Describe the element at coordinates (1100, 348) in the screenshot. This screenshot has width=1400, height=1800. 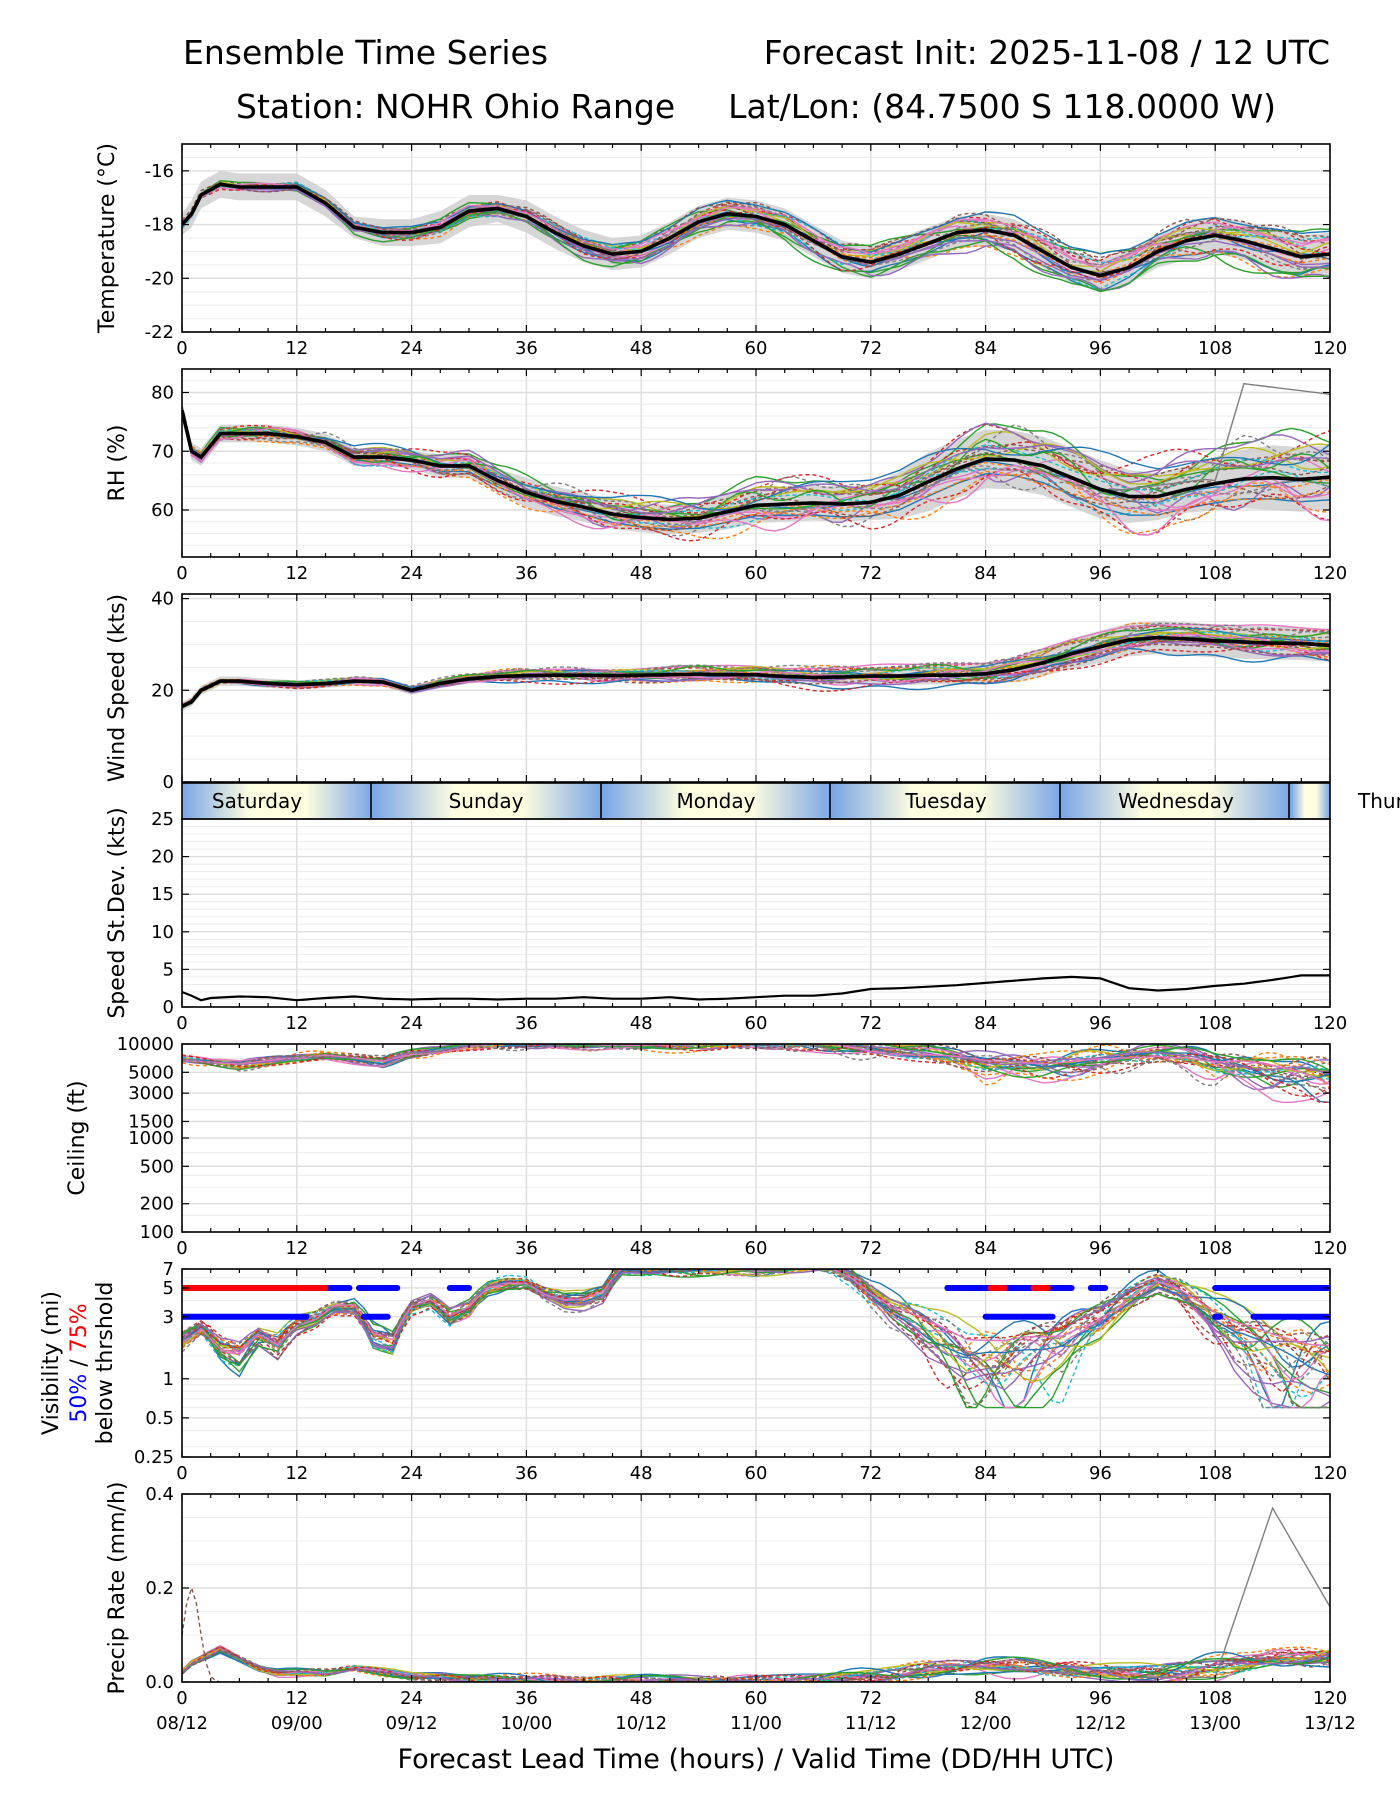
I see `temperature-xtick-label-8: 96` at that location.